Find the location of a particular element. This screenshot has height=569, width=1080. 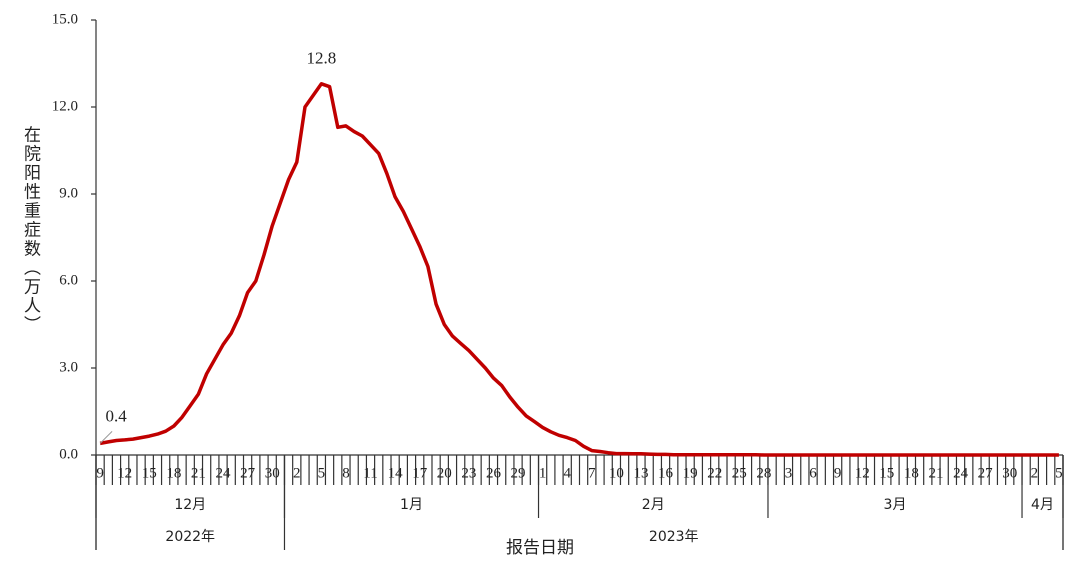

month-label: 3月 is located at coordinates (895, 505).